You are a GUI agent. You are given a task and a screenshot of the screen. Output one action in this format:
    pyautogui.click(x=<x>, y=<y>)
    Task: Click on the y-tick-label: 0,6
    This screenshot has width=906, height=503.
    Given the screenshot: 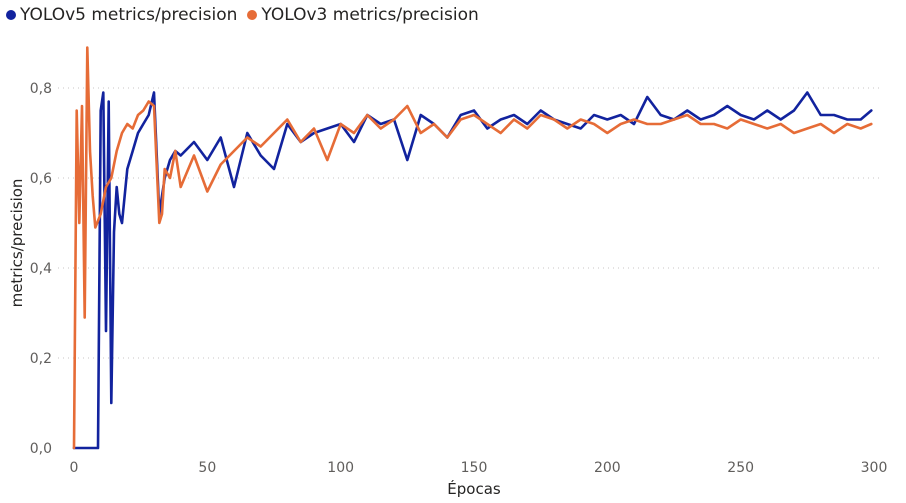 What is the action you would take?
    pyautogui.click(x=41, y=179)
    